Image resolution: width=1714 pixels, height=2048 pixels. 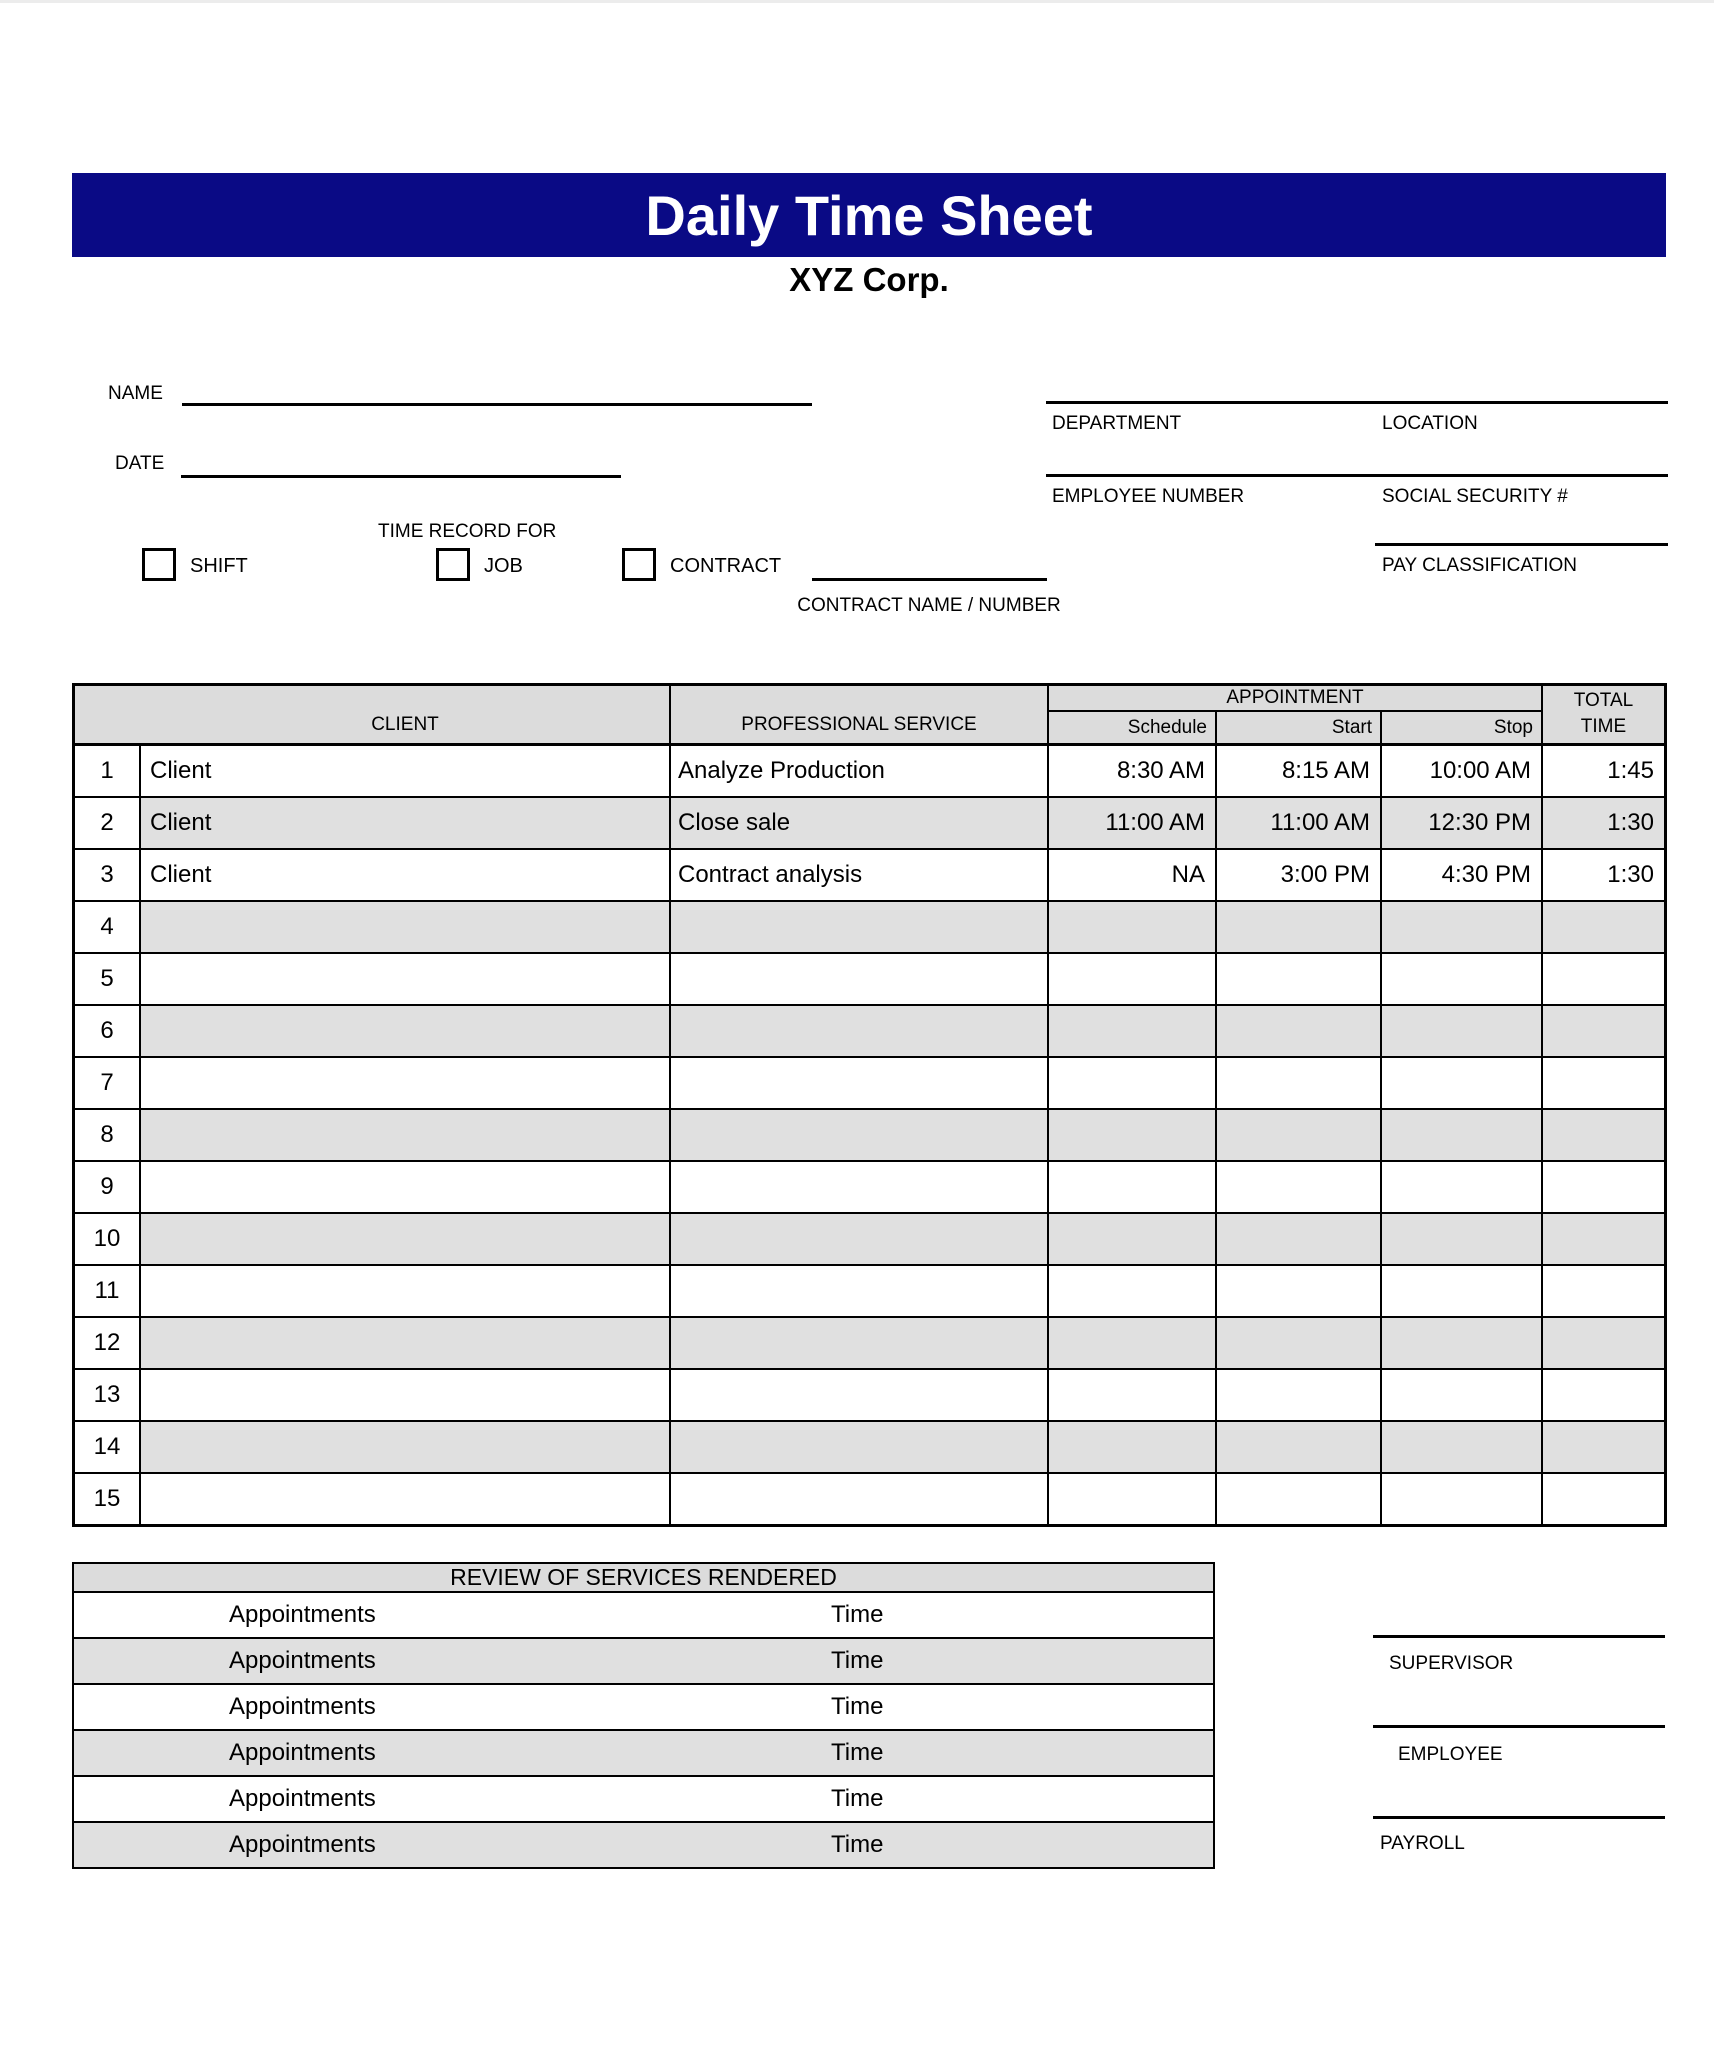 I want to click on cell-total-row-2: 1:30, so click(x=1603, y=823).